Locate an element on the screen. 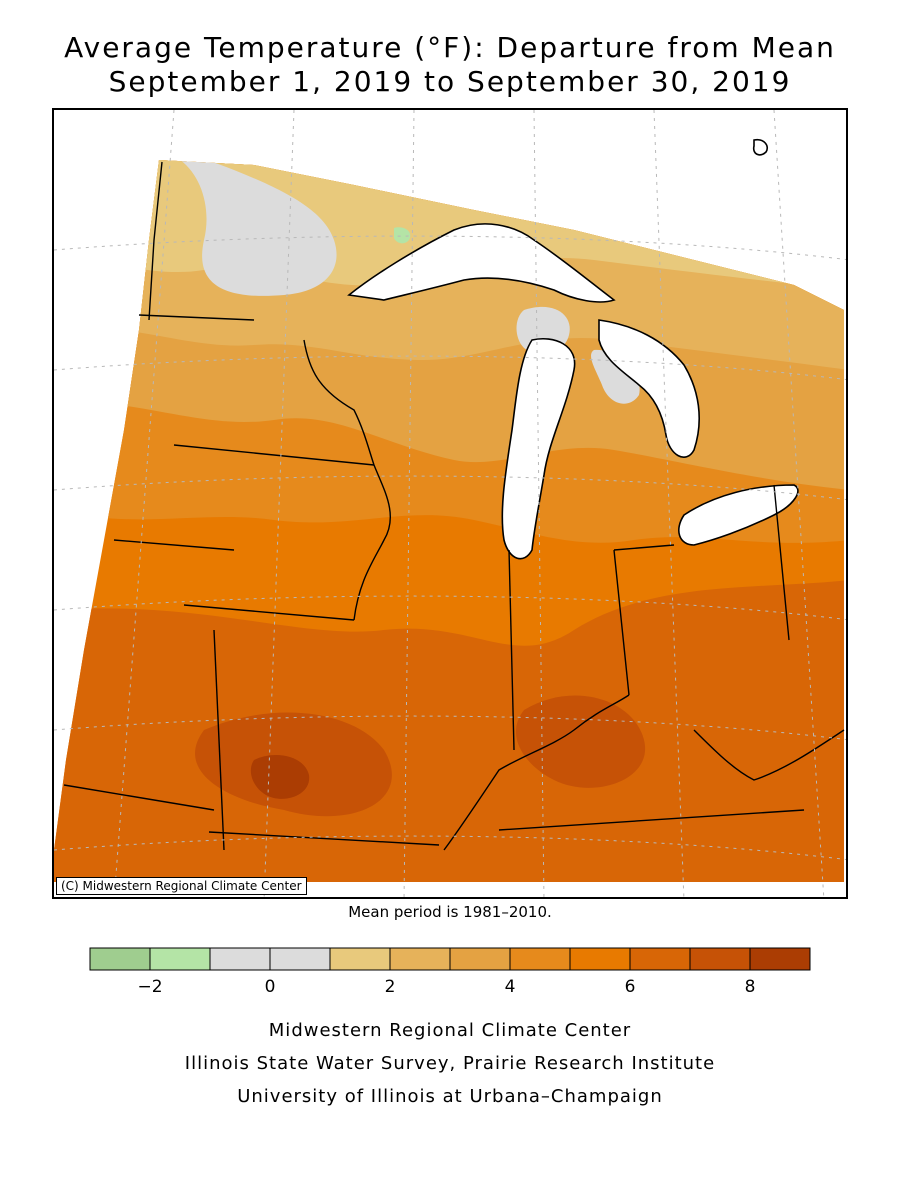  legend-tick-label: 6 is located at coordinates (630, 987).